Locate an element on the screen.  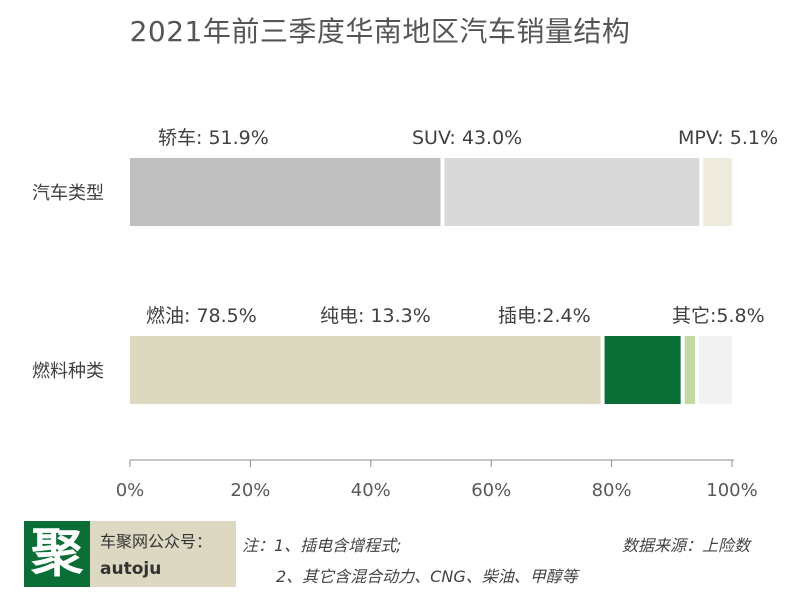
data-label-其它: 其它:5.8% is located at coordinates (718, 316).